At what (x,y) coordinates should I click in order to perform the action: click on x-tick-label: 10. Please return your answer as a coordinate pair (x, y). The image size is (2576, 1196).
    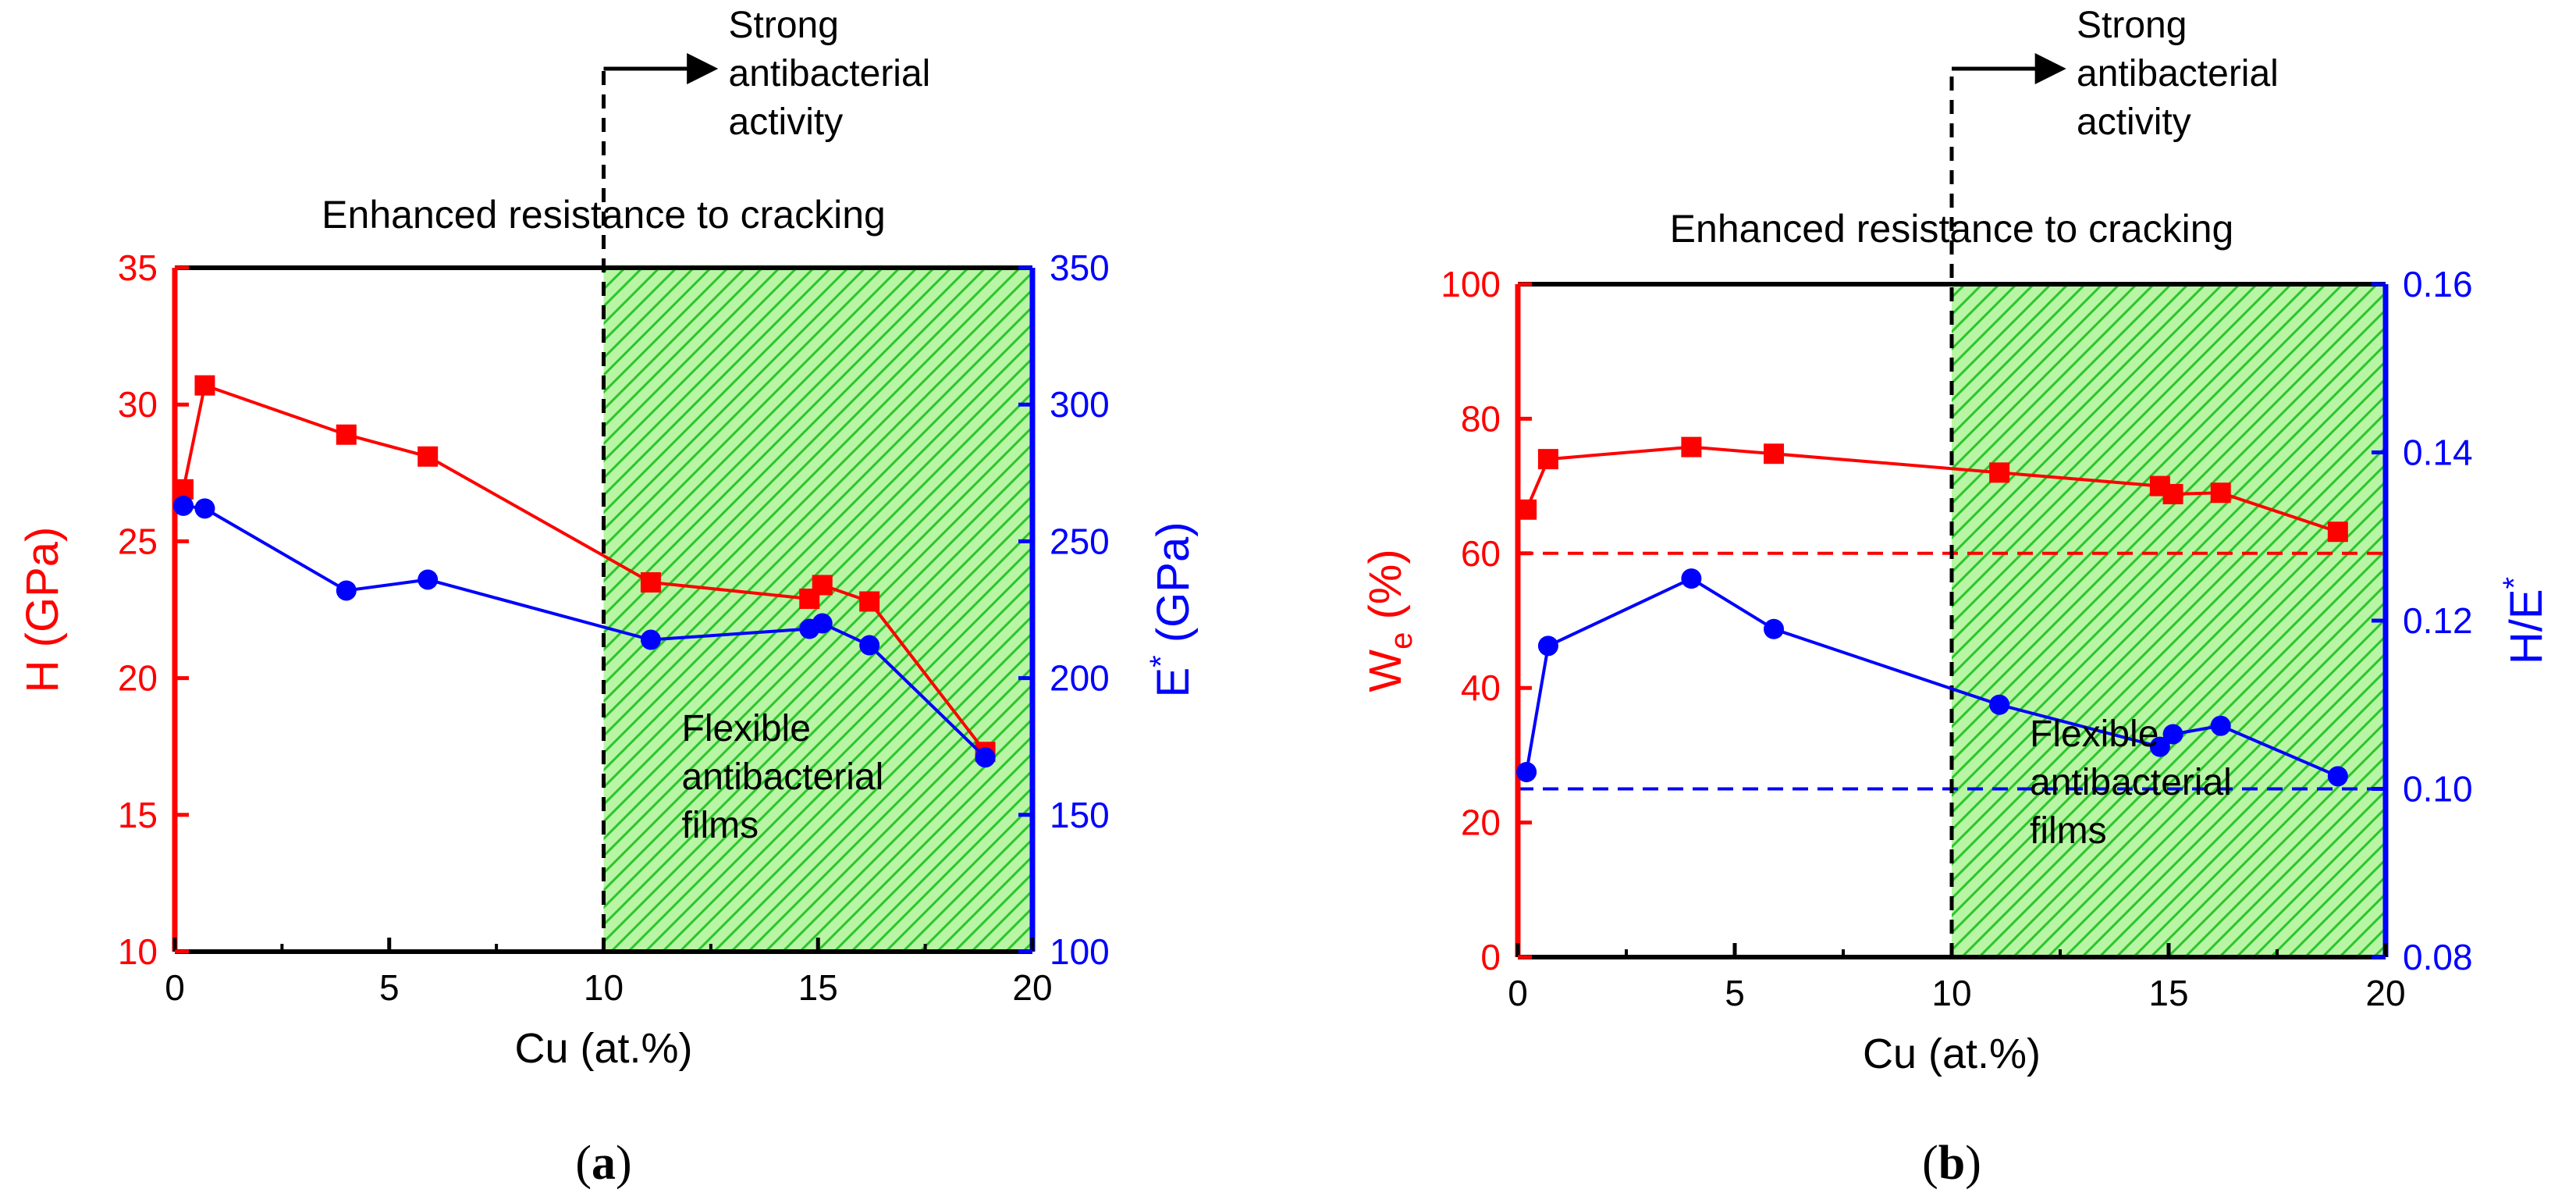
    Looking at the image, I should click on (1951, 993).